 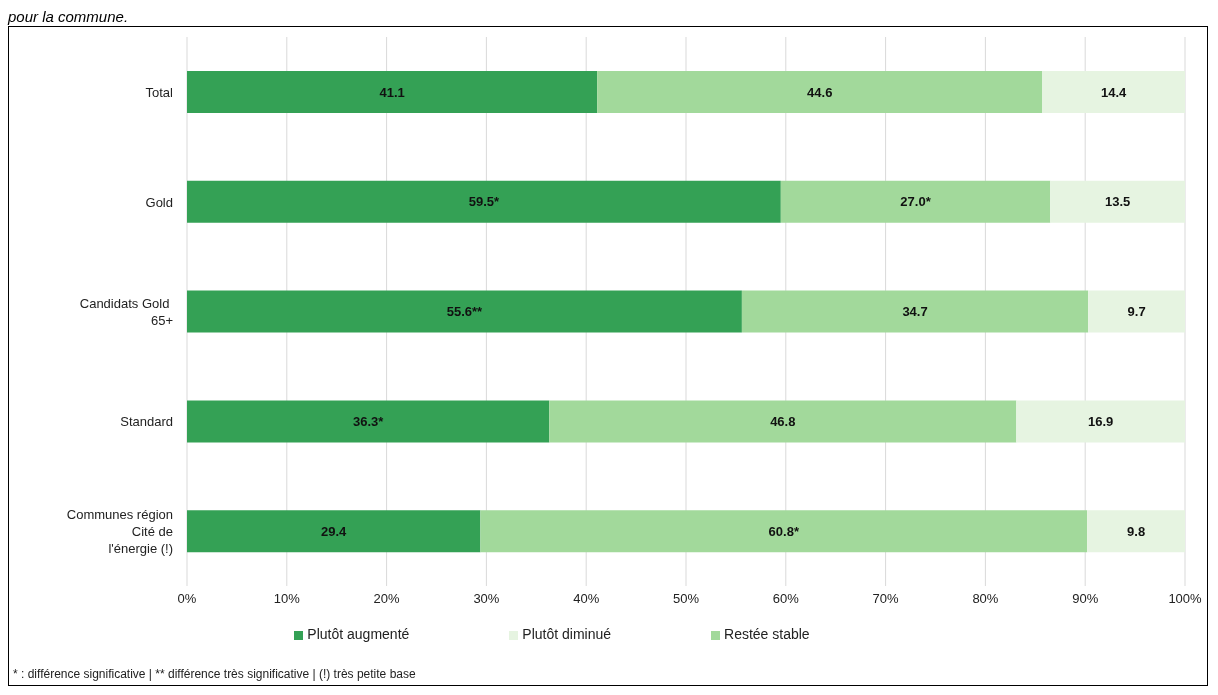 What do you see at coordinates (126, 311) in the screenshot?
I see `y-tick-label: Candidats Gold 65+` at bounding box center [126, 311].